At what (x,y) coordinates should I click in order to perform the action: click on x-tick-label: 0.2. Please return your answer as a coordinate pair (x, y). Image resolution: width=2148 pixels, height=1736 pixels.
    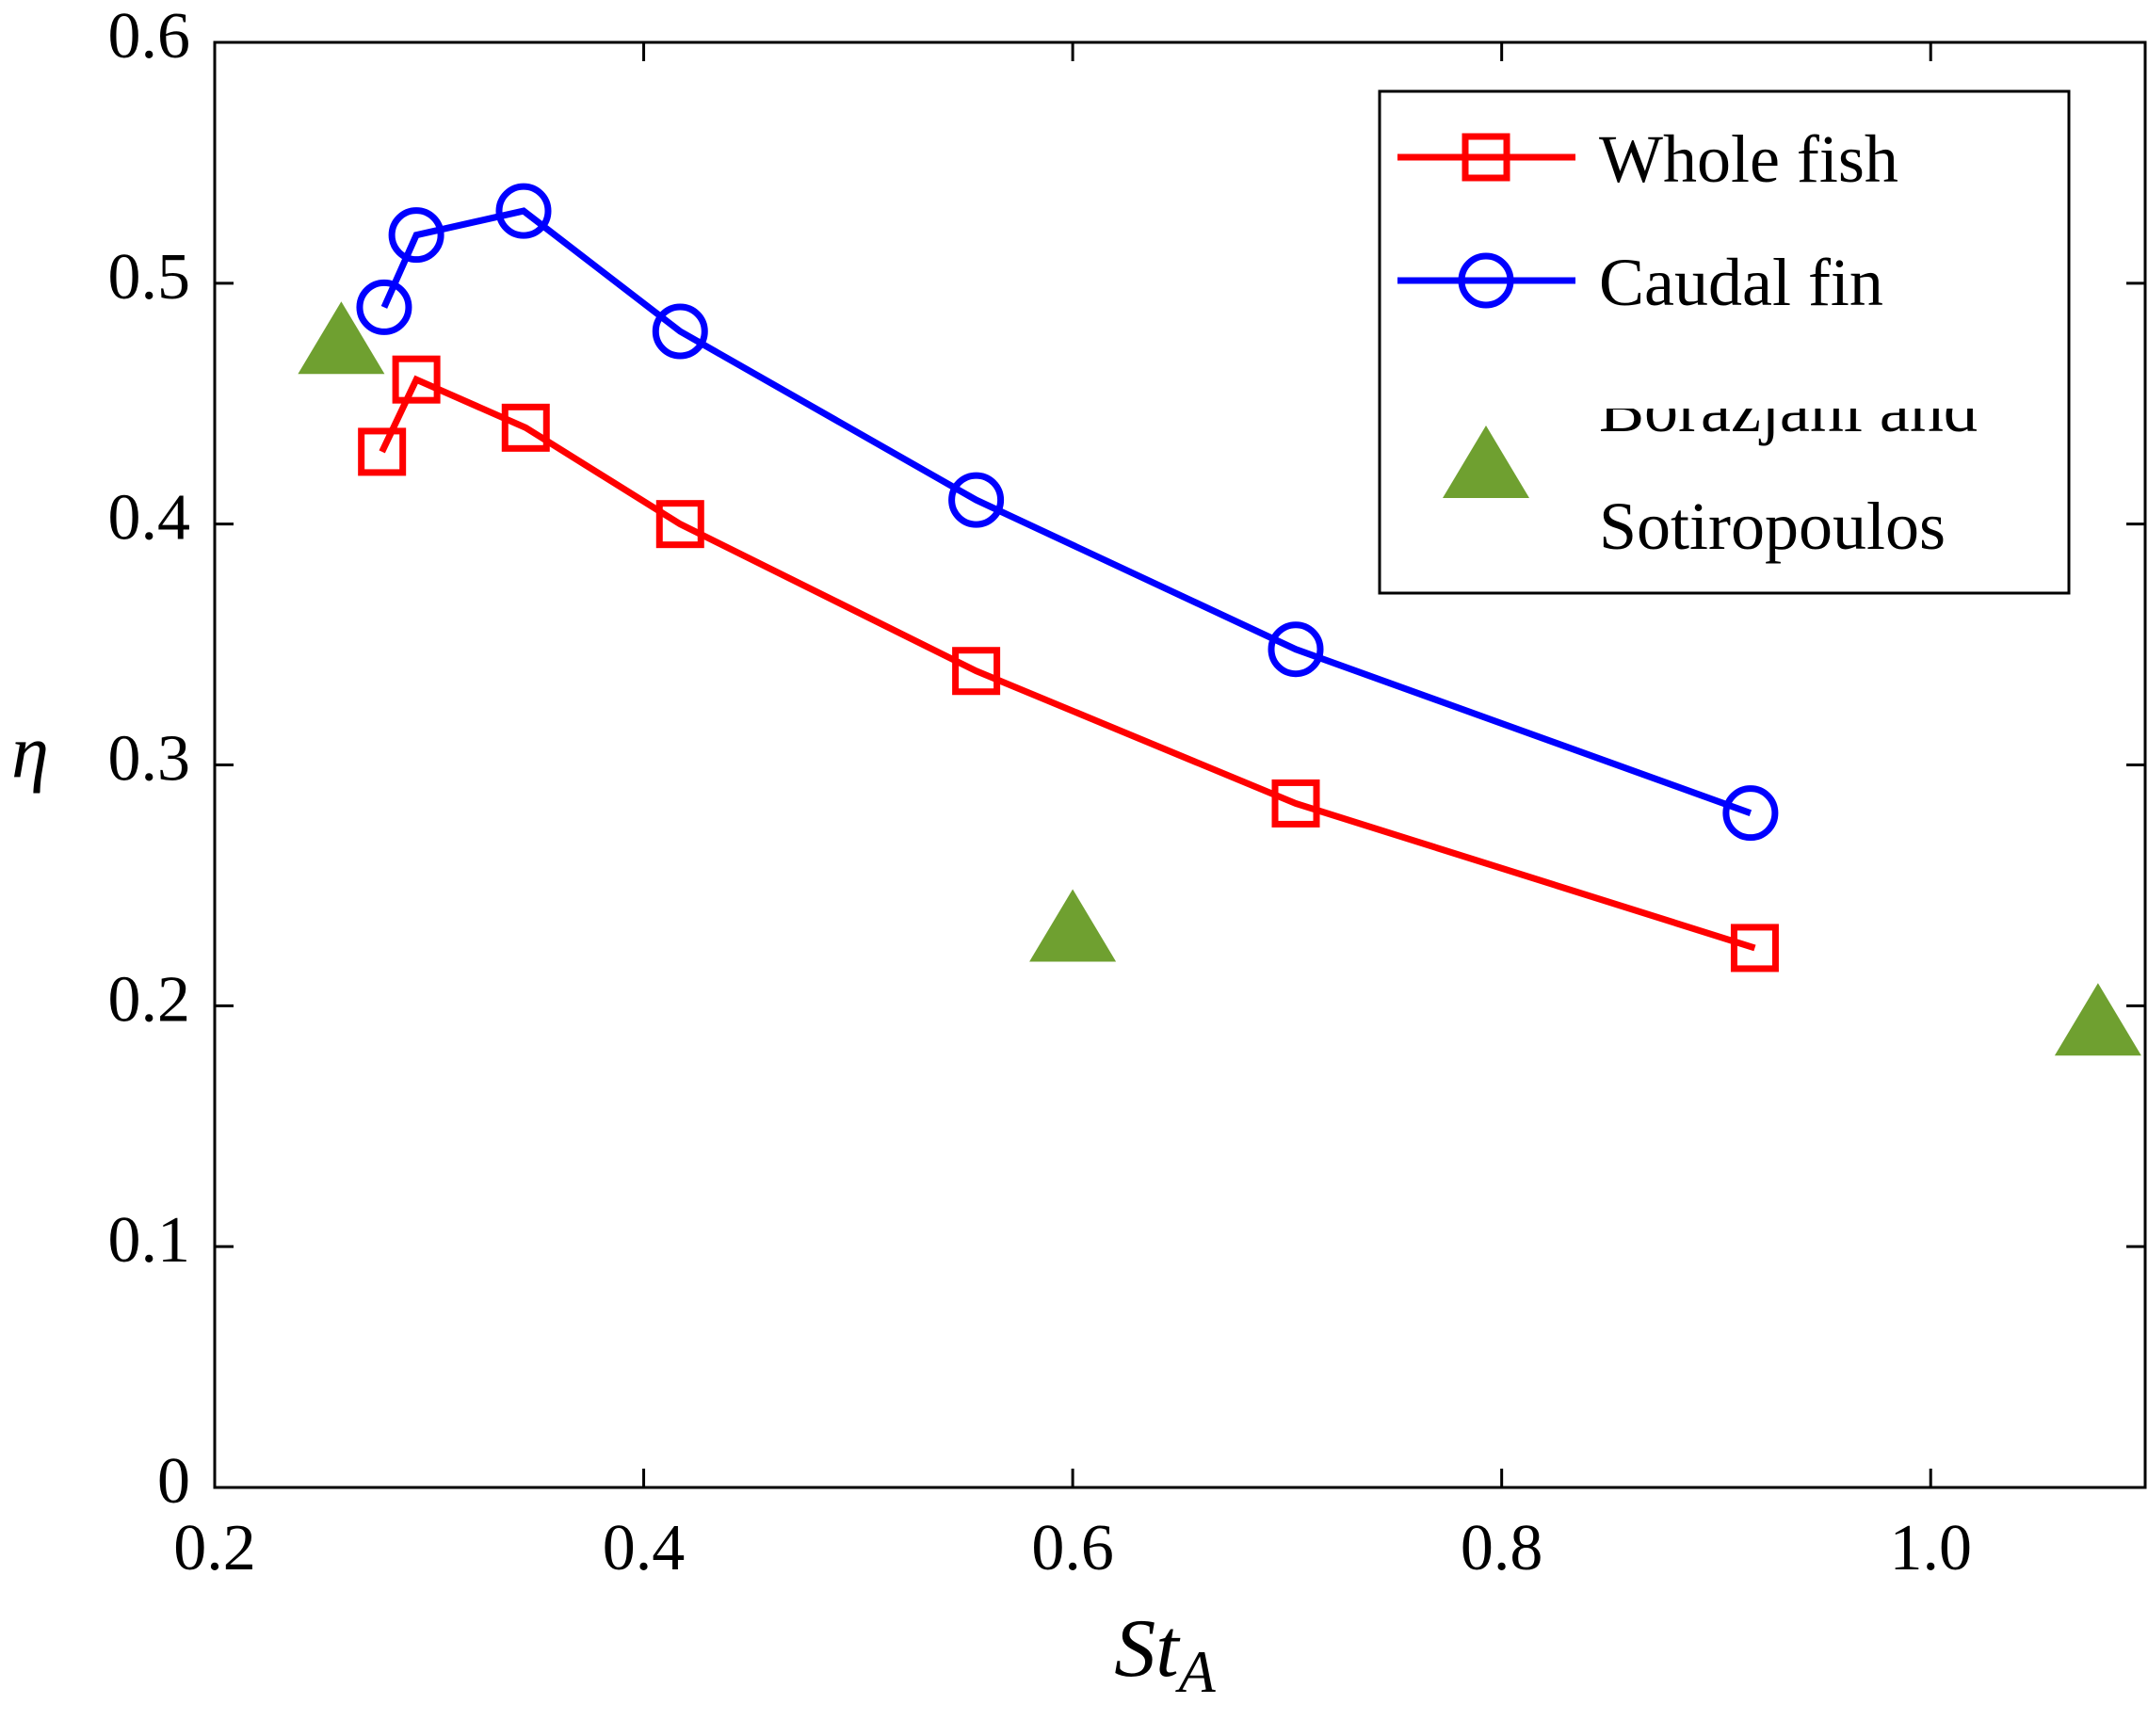
    Looking at the image, I should click on (214, 1548).